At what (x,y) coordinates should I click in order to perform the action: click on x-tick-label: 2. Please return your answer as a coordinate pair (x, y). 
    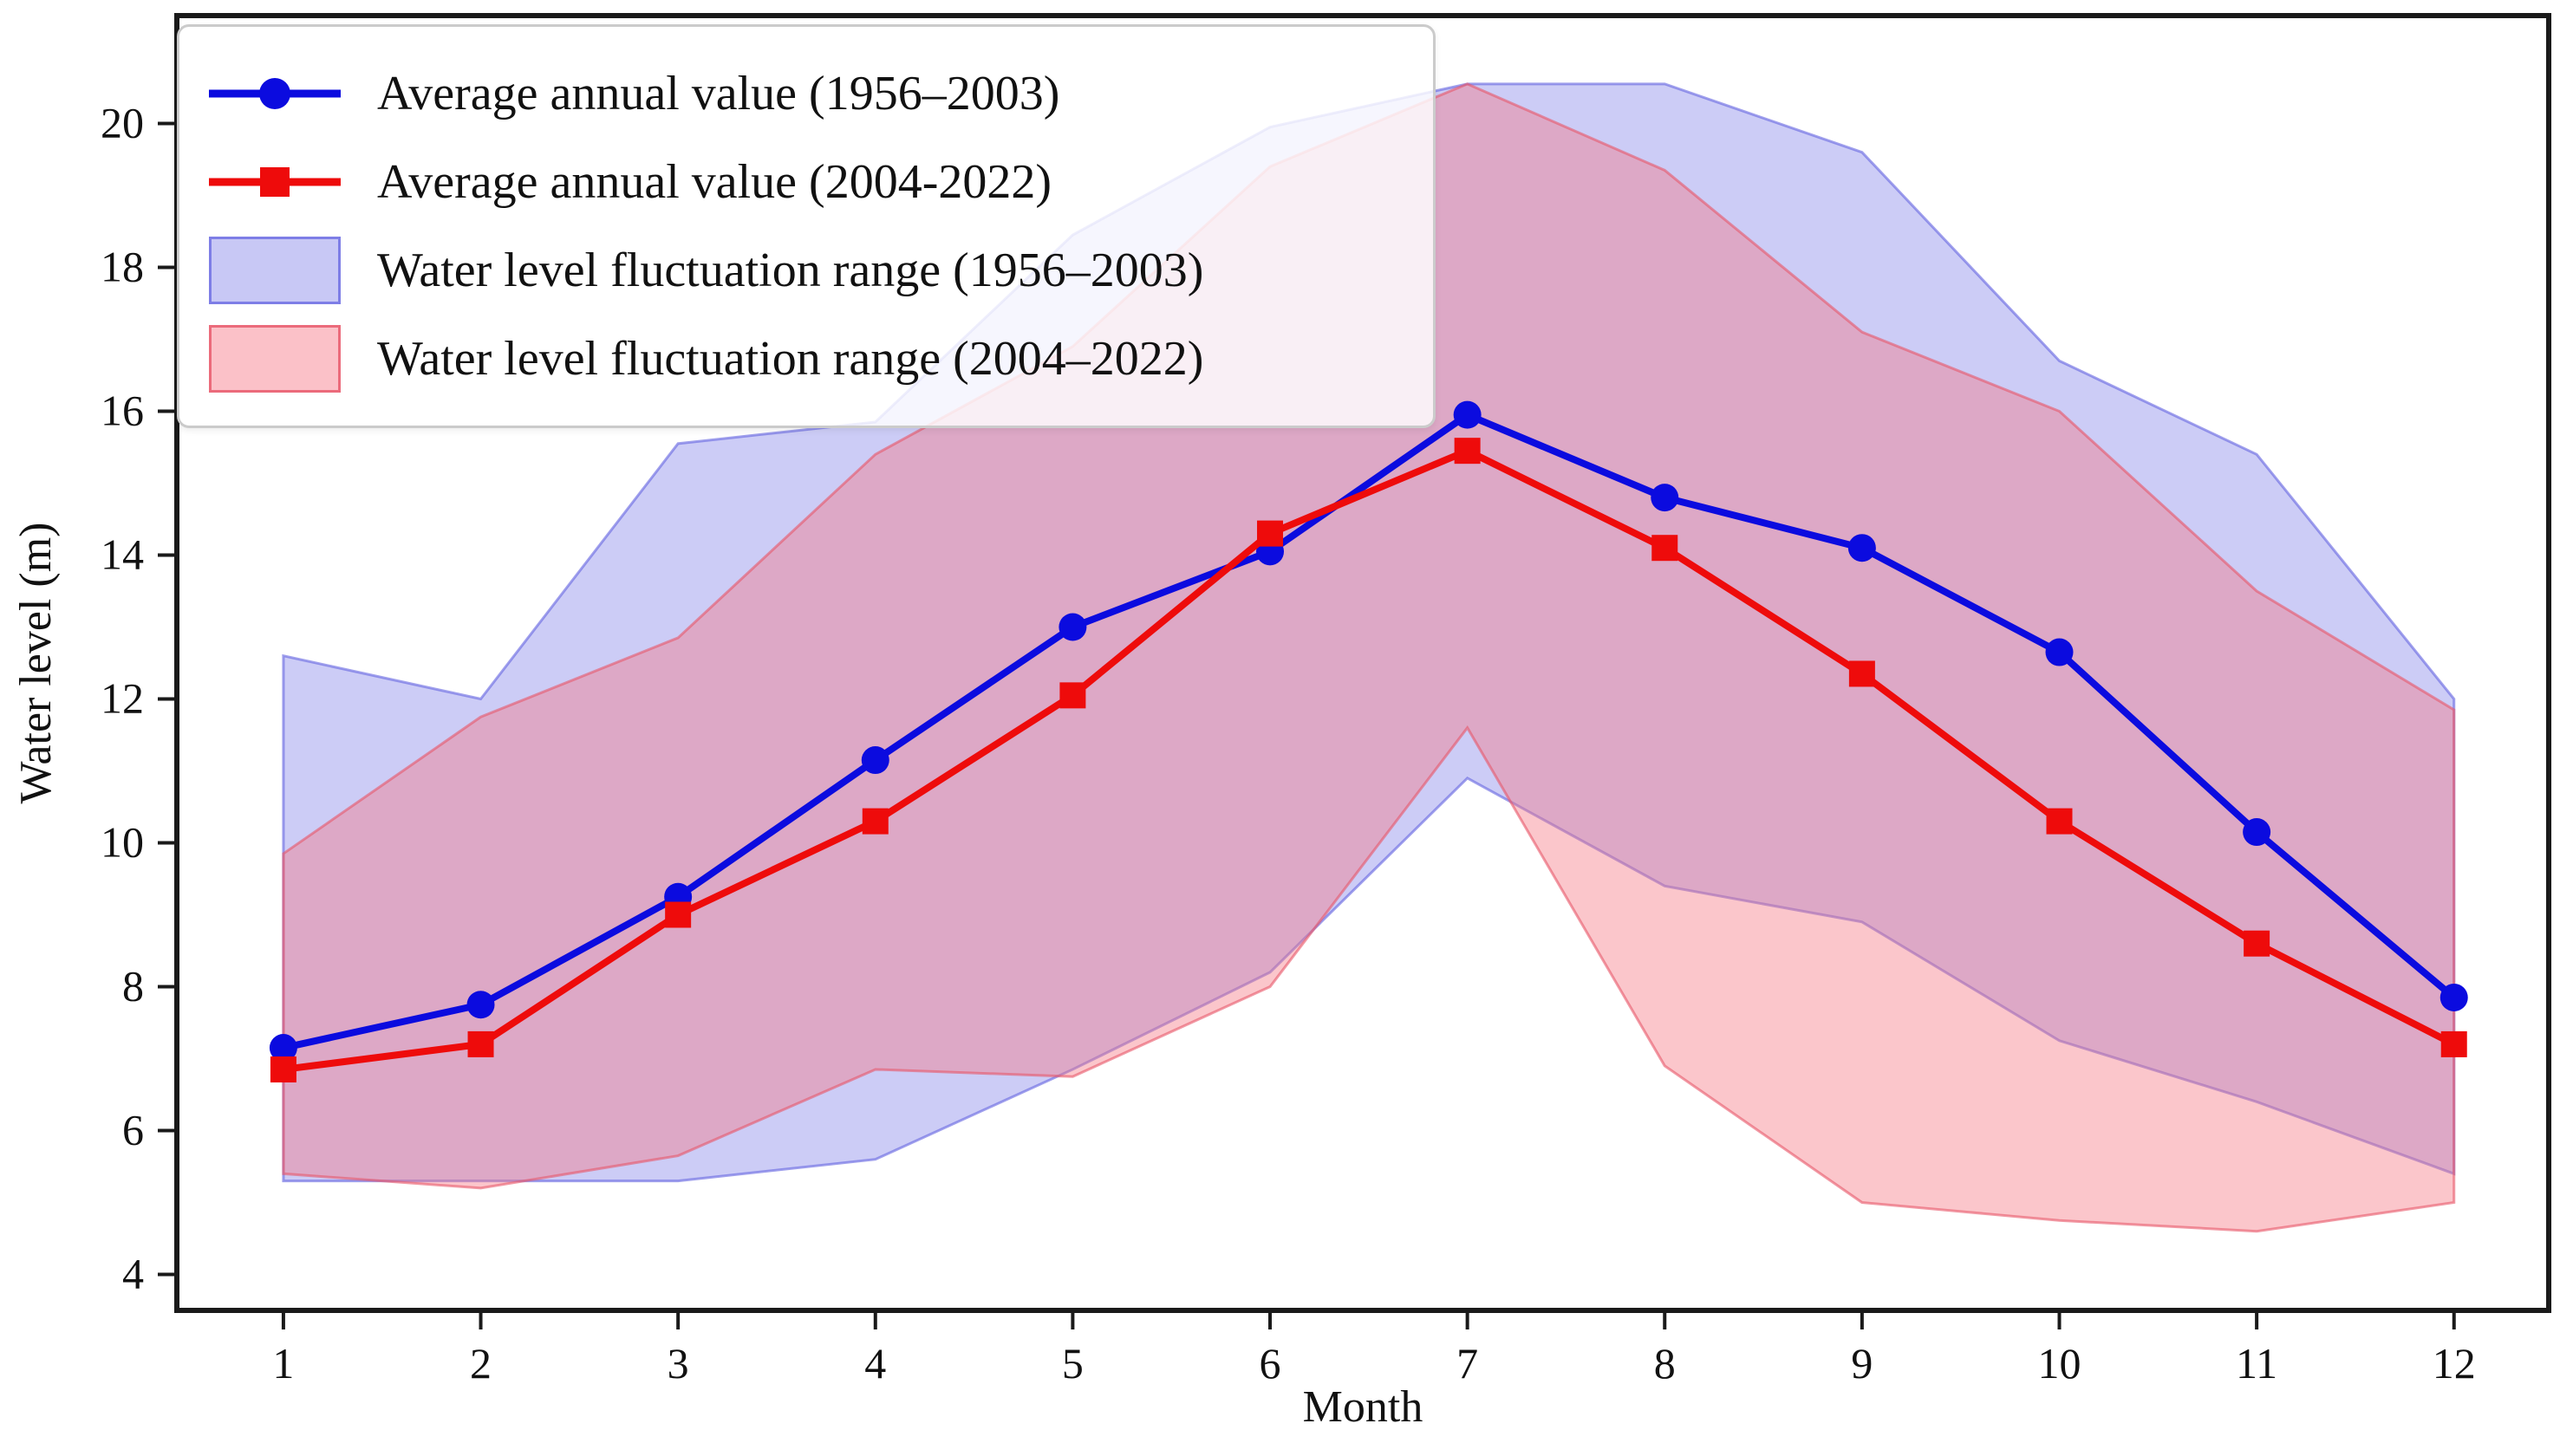
    Looking at the image, I should click on (481, 1363).